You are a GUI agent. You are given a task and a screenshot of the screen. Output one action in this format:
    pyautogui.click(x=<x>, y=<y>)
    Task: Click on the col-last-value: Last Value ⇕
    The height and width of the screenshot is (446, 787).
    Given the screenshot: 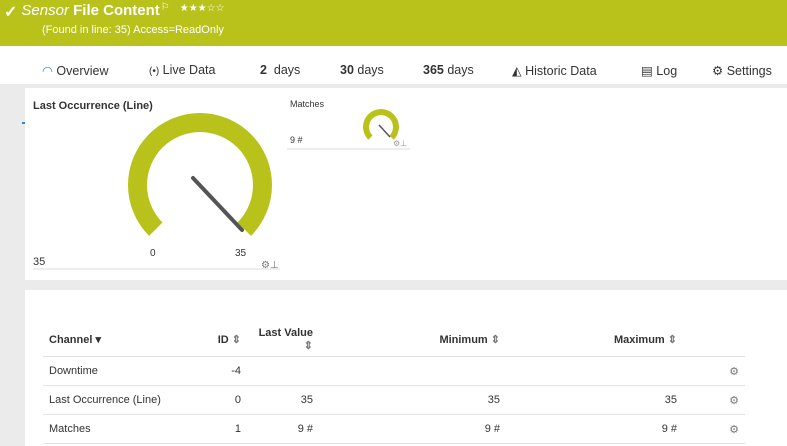 What is the action you would take?
    pyautogui.click(x=283, y=339)
    